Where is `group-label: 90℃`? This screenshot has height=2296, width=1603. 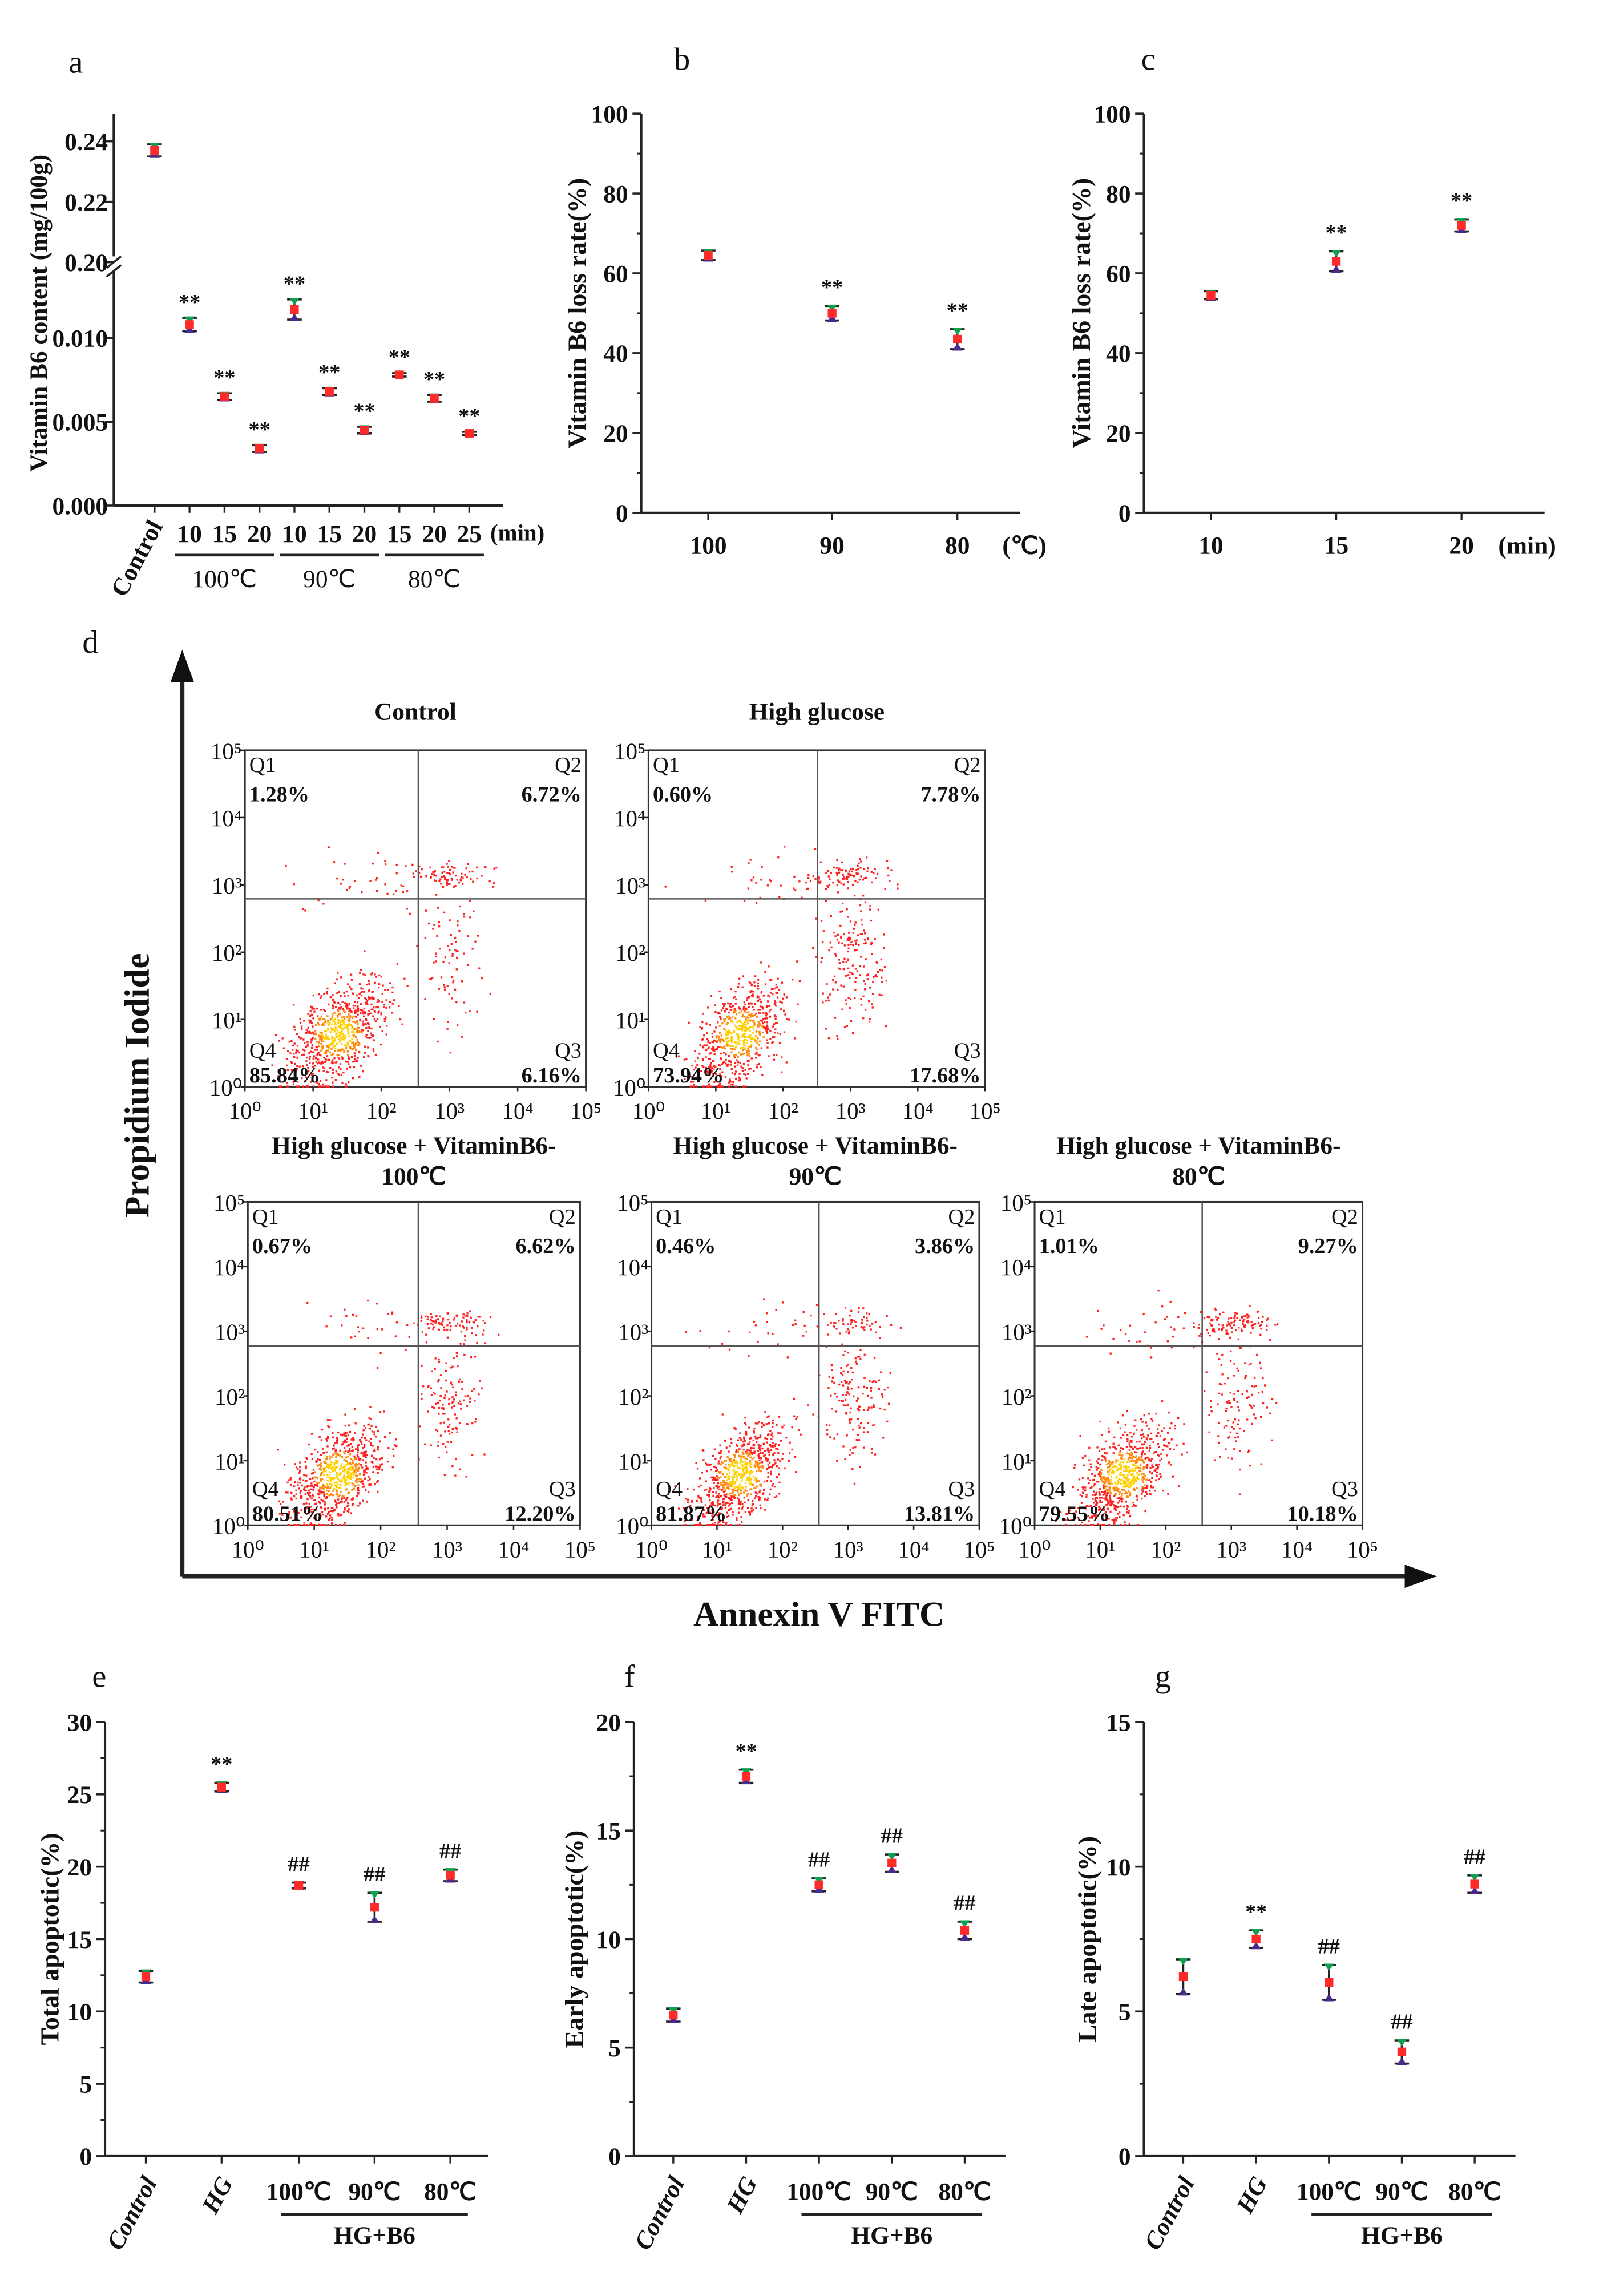
group-label: 90℃ is located at coordinates (329, 579).